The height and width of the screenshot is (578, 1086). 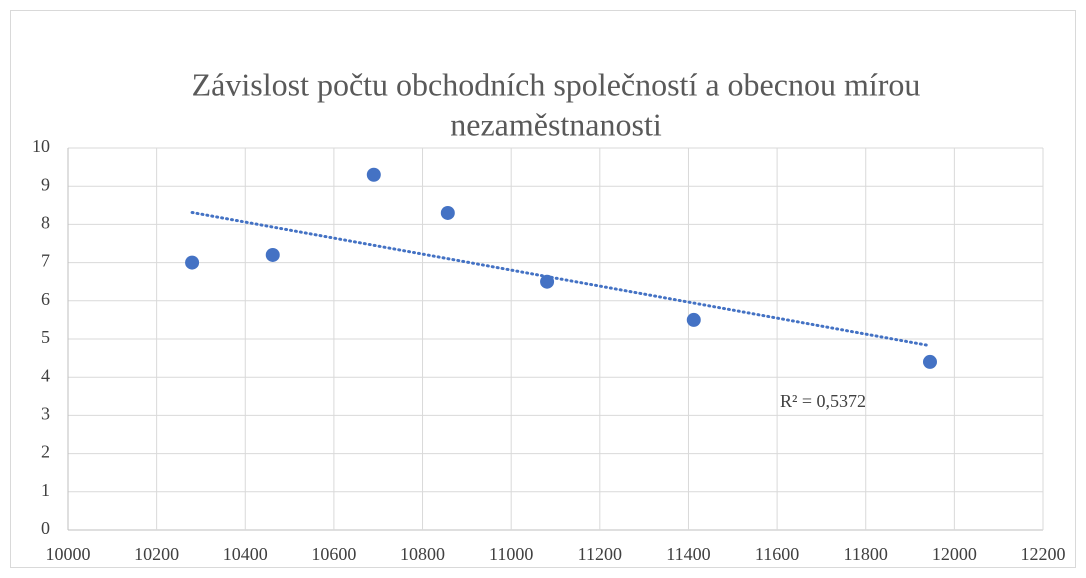 What do you see at coordinates (45, 299) in the screenshot?
I see `y-tick-label: 6` at bounding box center [45, 299].